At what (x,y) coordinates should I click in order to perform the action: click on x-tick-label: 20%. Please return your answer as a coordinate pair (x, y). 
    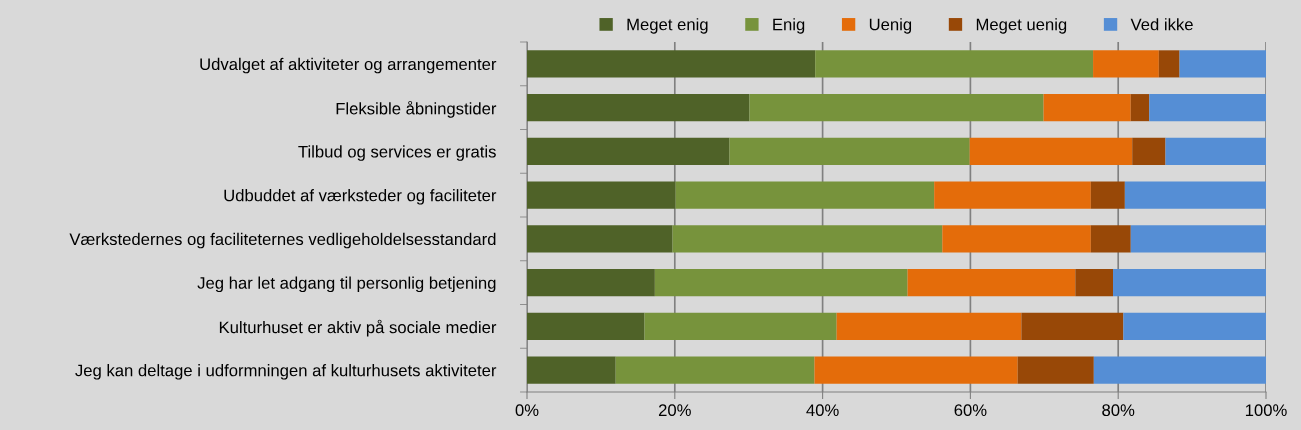
    Looking at the image, I should click on (674, 410).